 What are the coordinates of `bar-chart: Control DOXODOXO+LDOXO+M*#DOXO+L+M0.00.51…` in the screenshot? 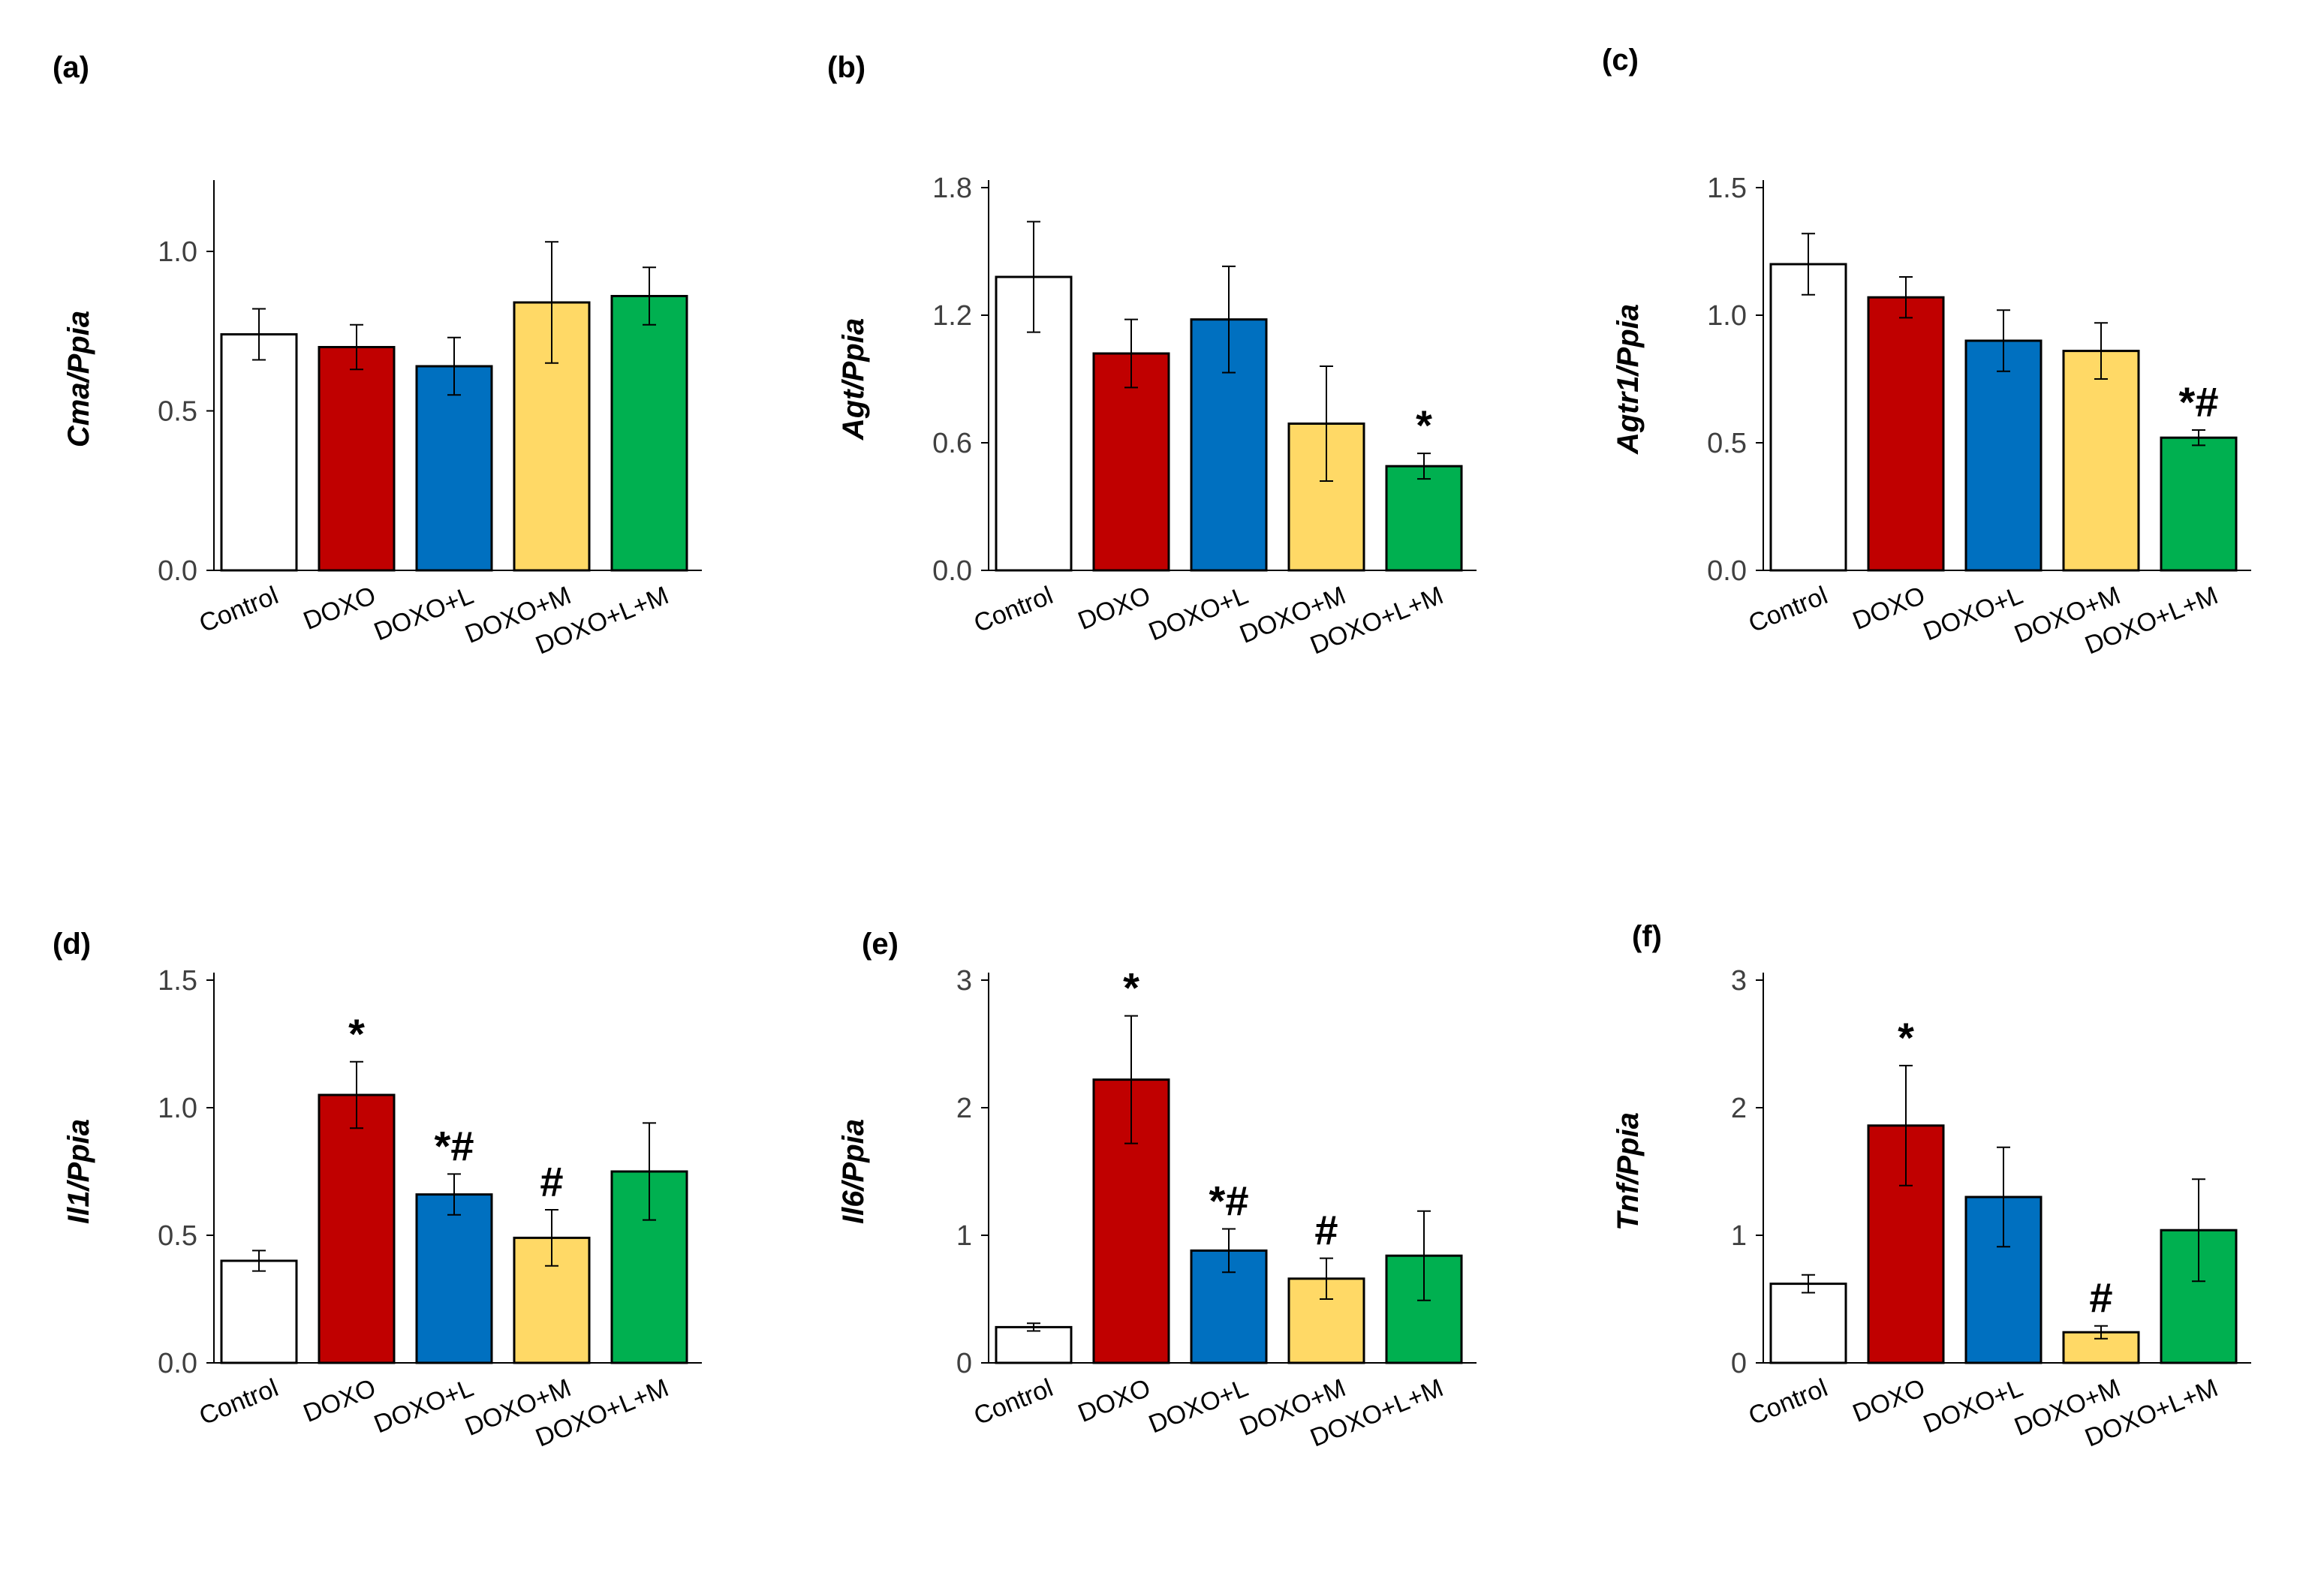 It's located at (1931, 416).